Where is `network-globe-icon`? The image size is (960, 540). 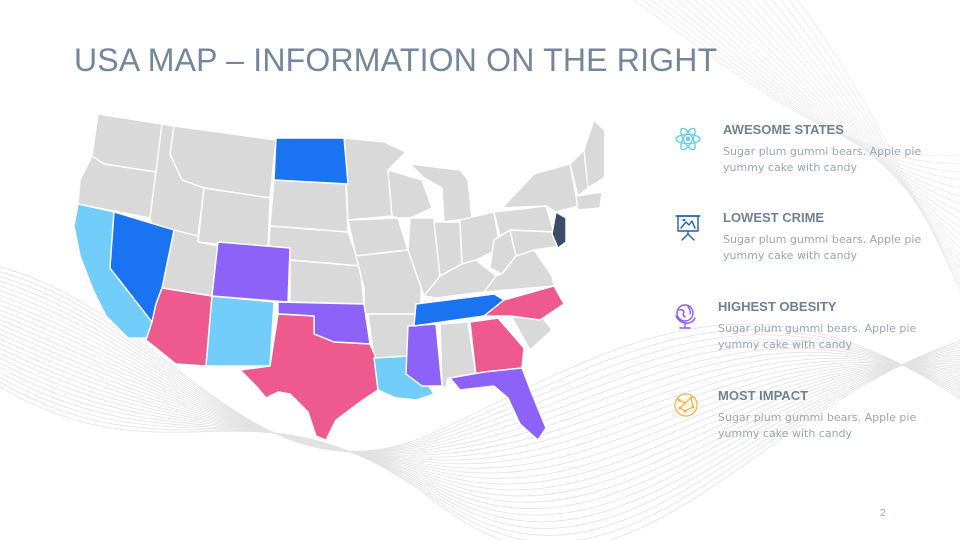 network-globe-icon is located at coordinates (686, 405).